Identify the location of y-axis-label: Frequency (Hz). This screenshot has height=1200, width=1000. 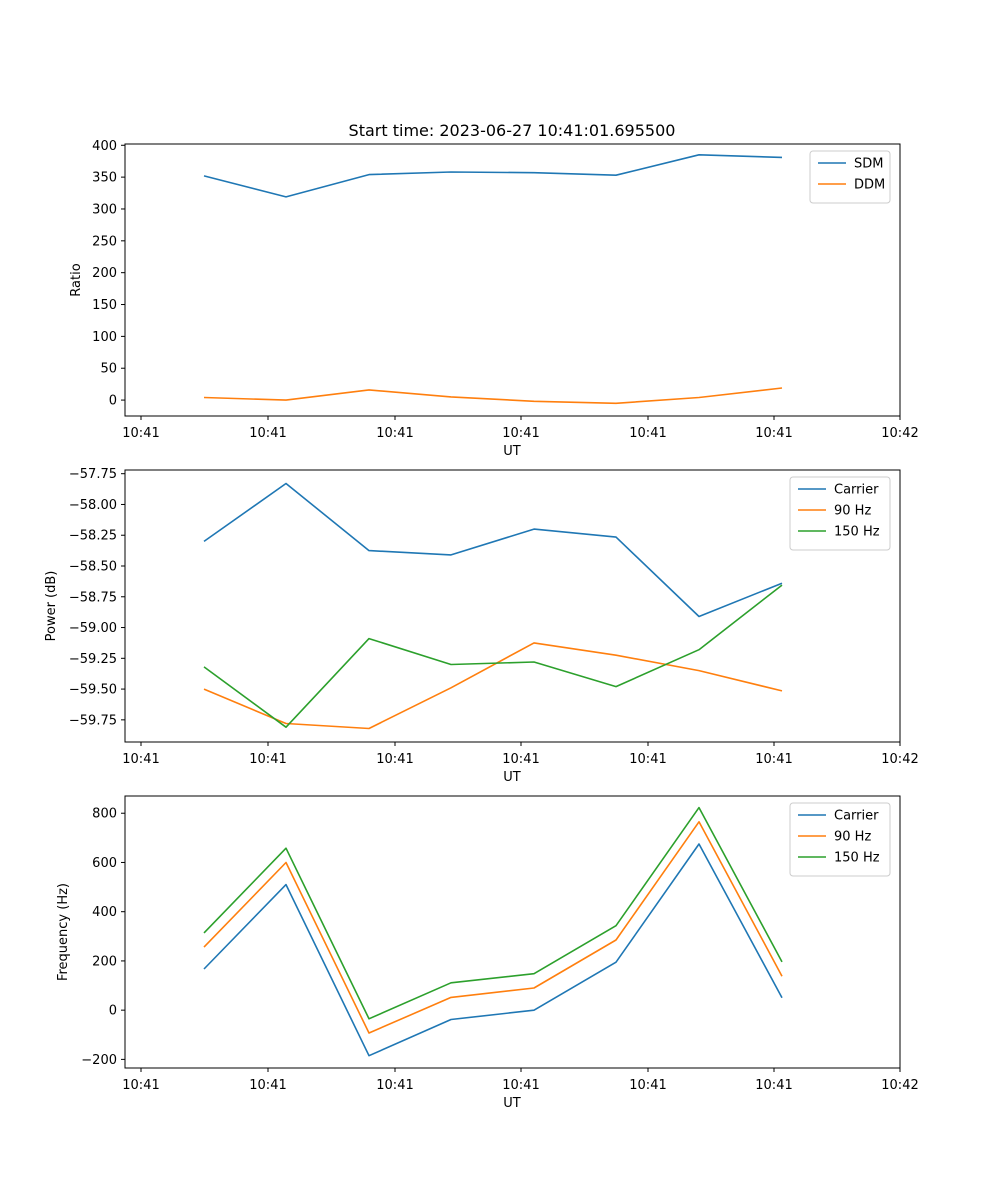
(63, 932).